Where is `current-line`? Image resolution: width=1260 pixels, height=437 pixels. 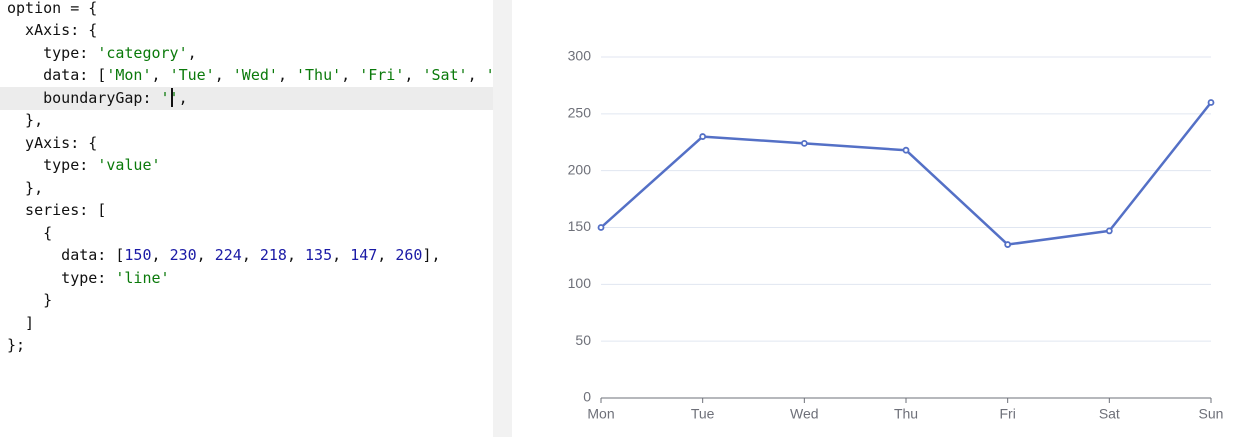
current-line is located at coordinates (246, 98).